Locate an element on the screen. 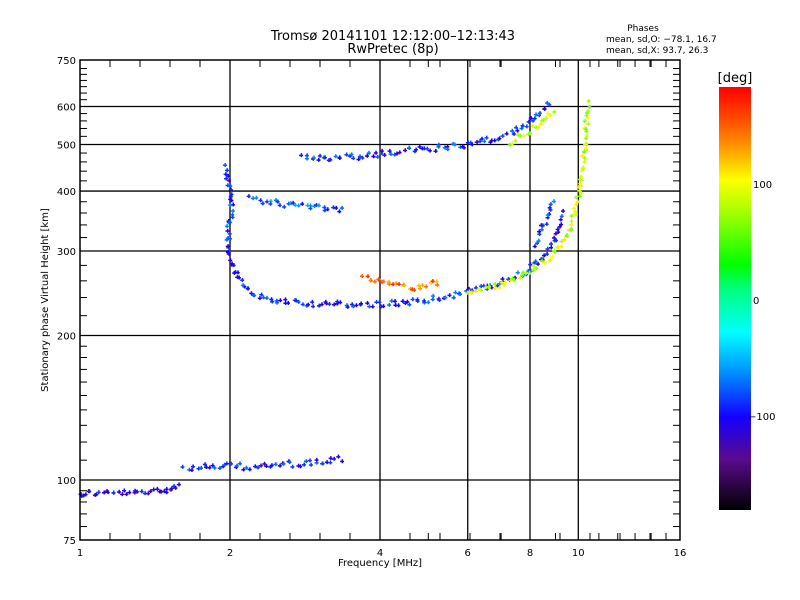  colorbar is located at coordinates (735, 298).